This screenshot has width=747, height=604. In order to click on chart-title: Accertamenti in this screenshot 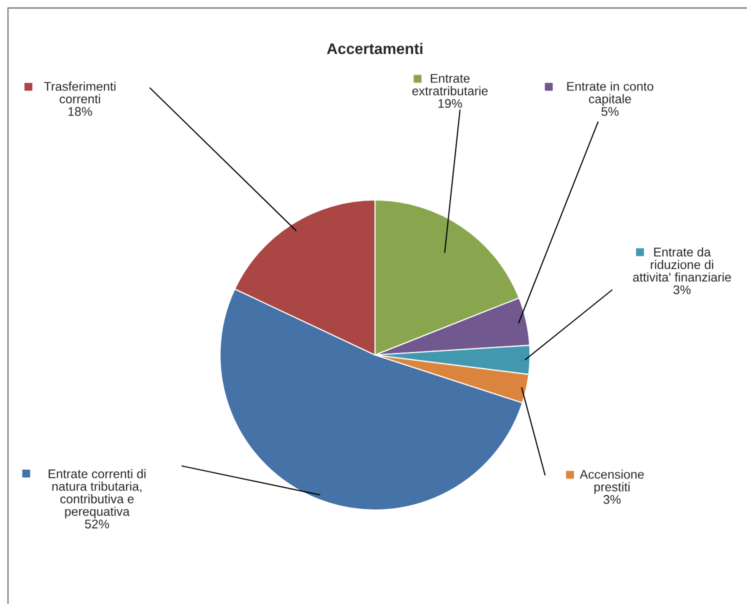, I will do `click(374, 48)`.